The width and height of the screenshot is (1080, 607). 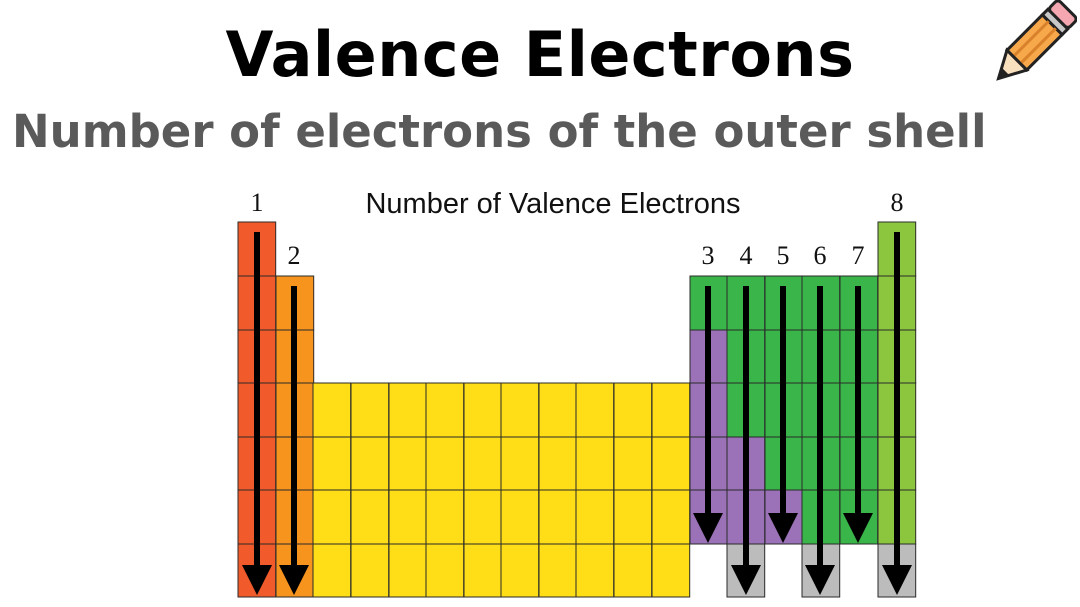 What do you see at coordinates (858, 255) in the screenshot?
I see `group-label-7: 7` at bounding box center [858, 255].